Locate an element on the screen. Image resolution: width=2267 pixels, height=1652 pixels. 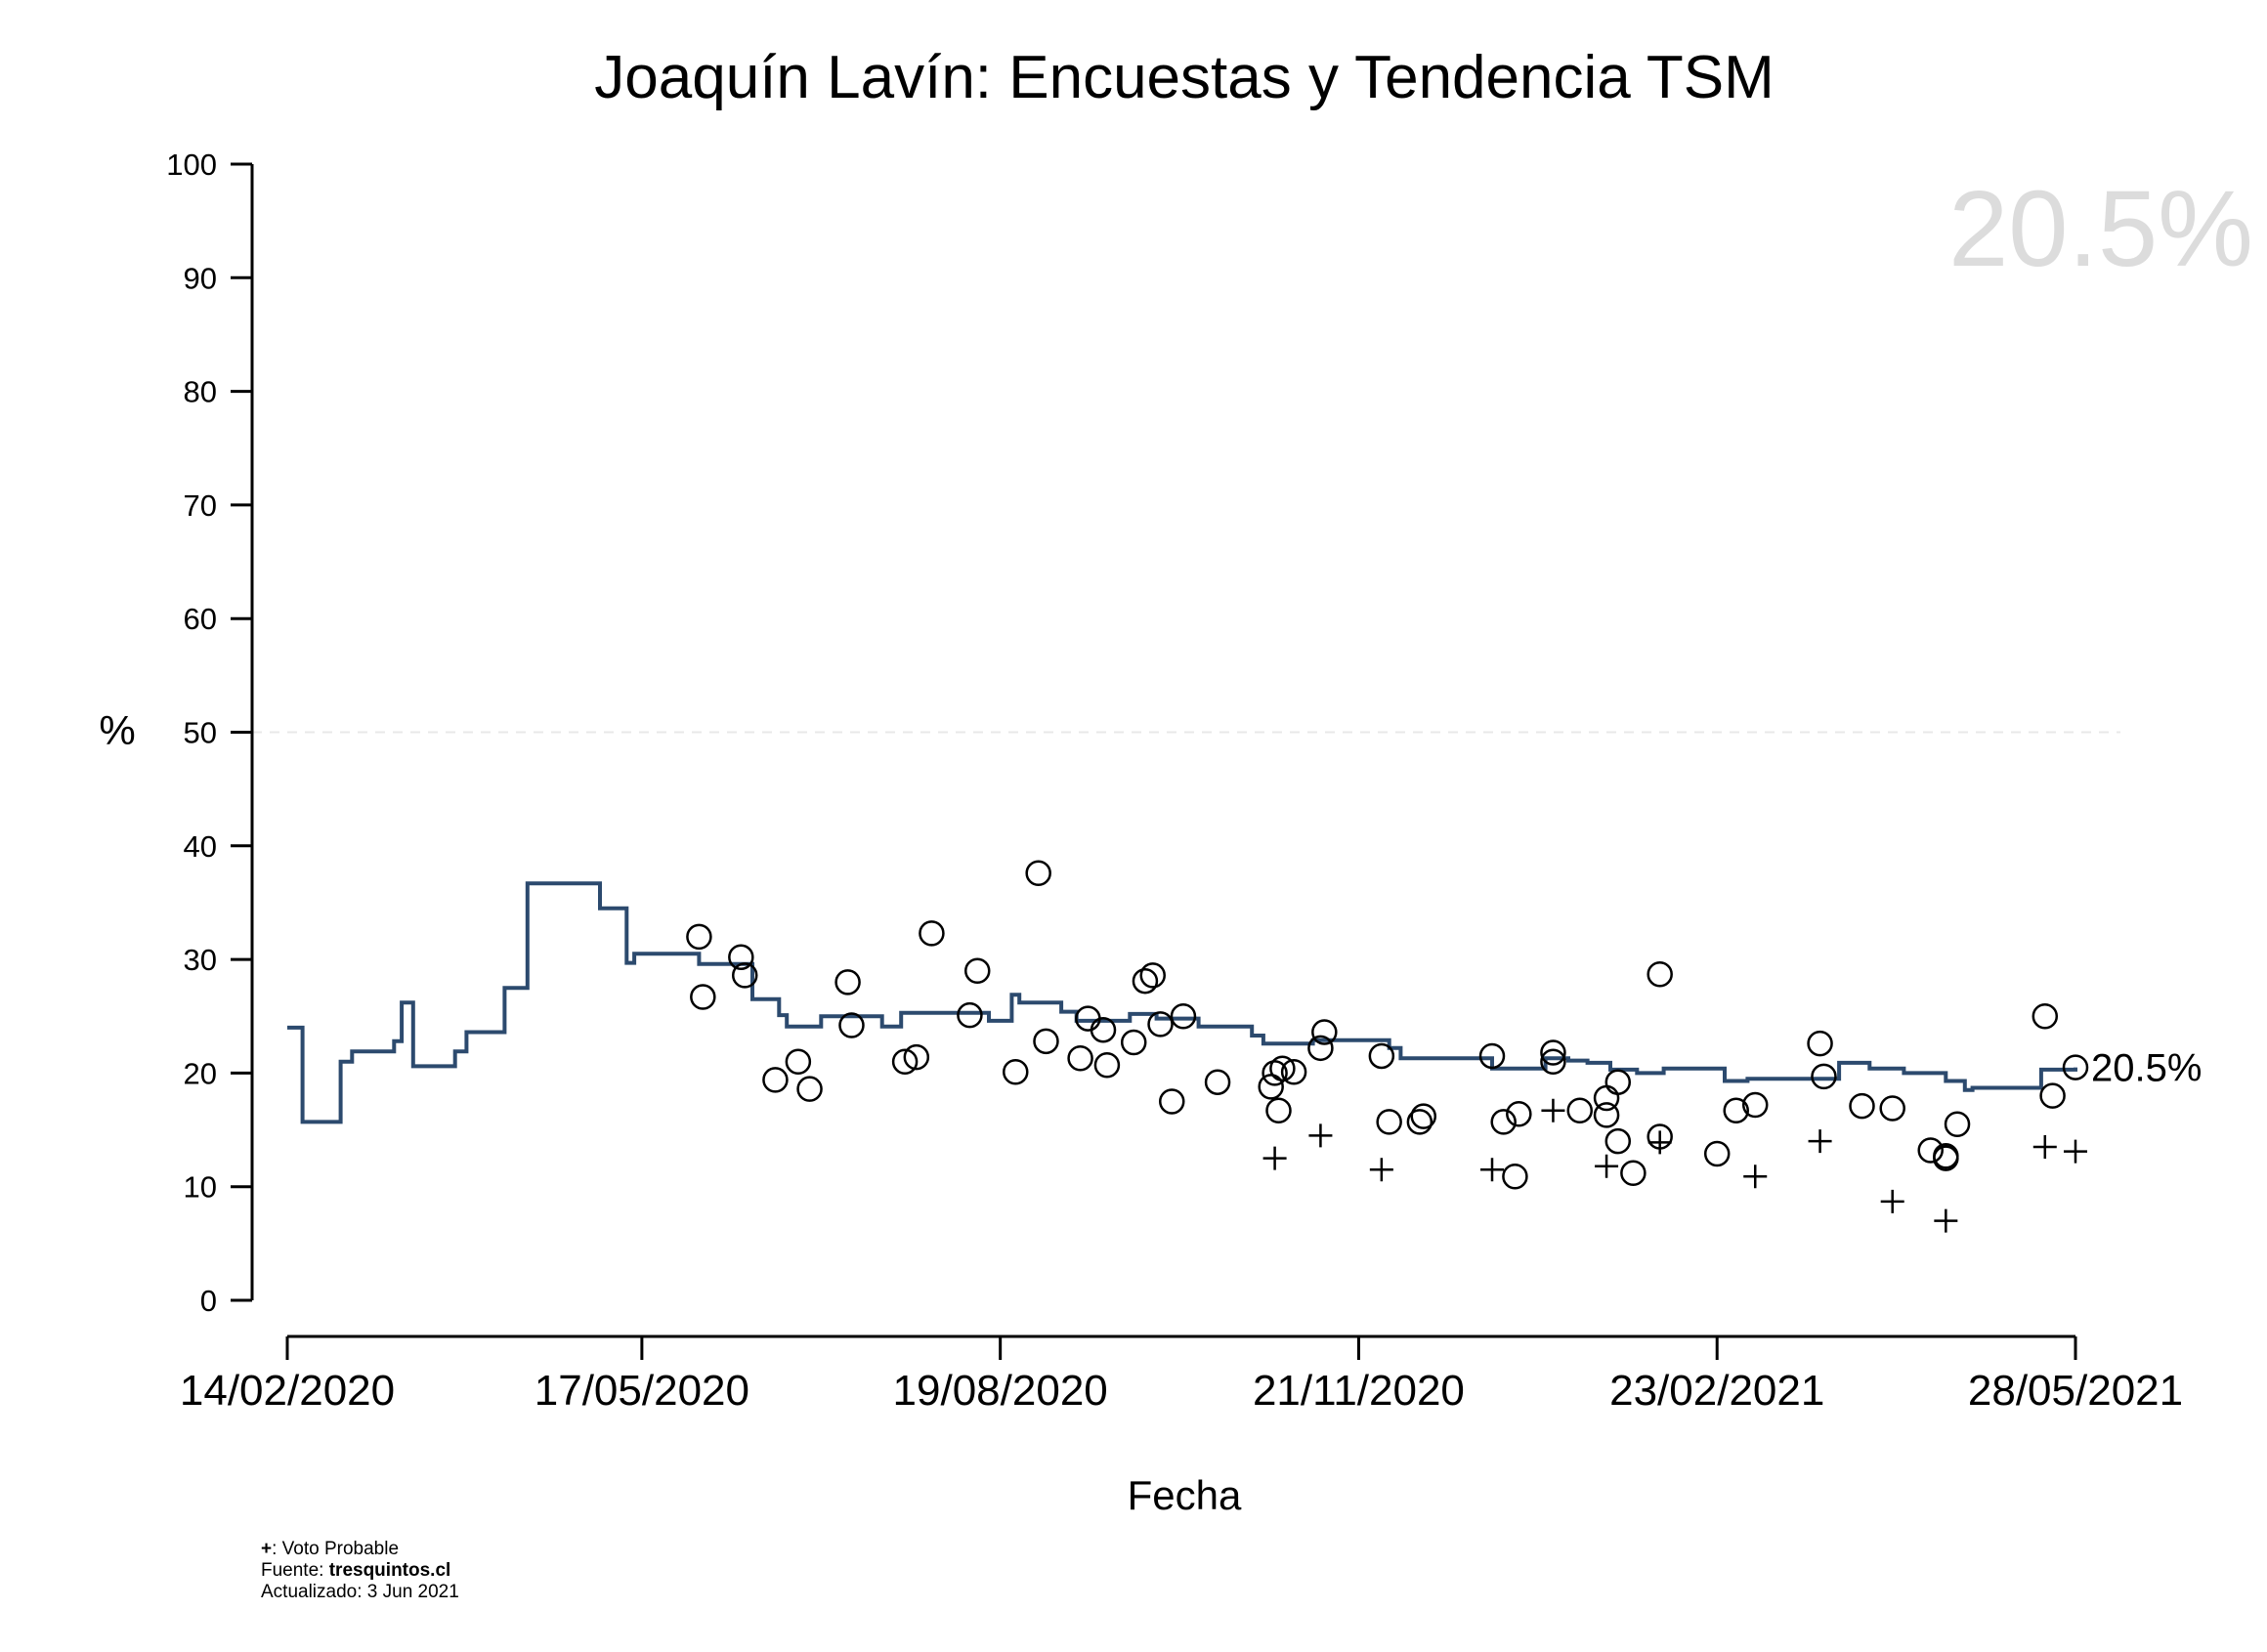
y-axis-label: % is located at coordinates (117, 730).